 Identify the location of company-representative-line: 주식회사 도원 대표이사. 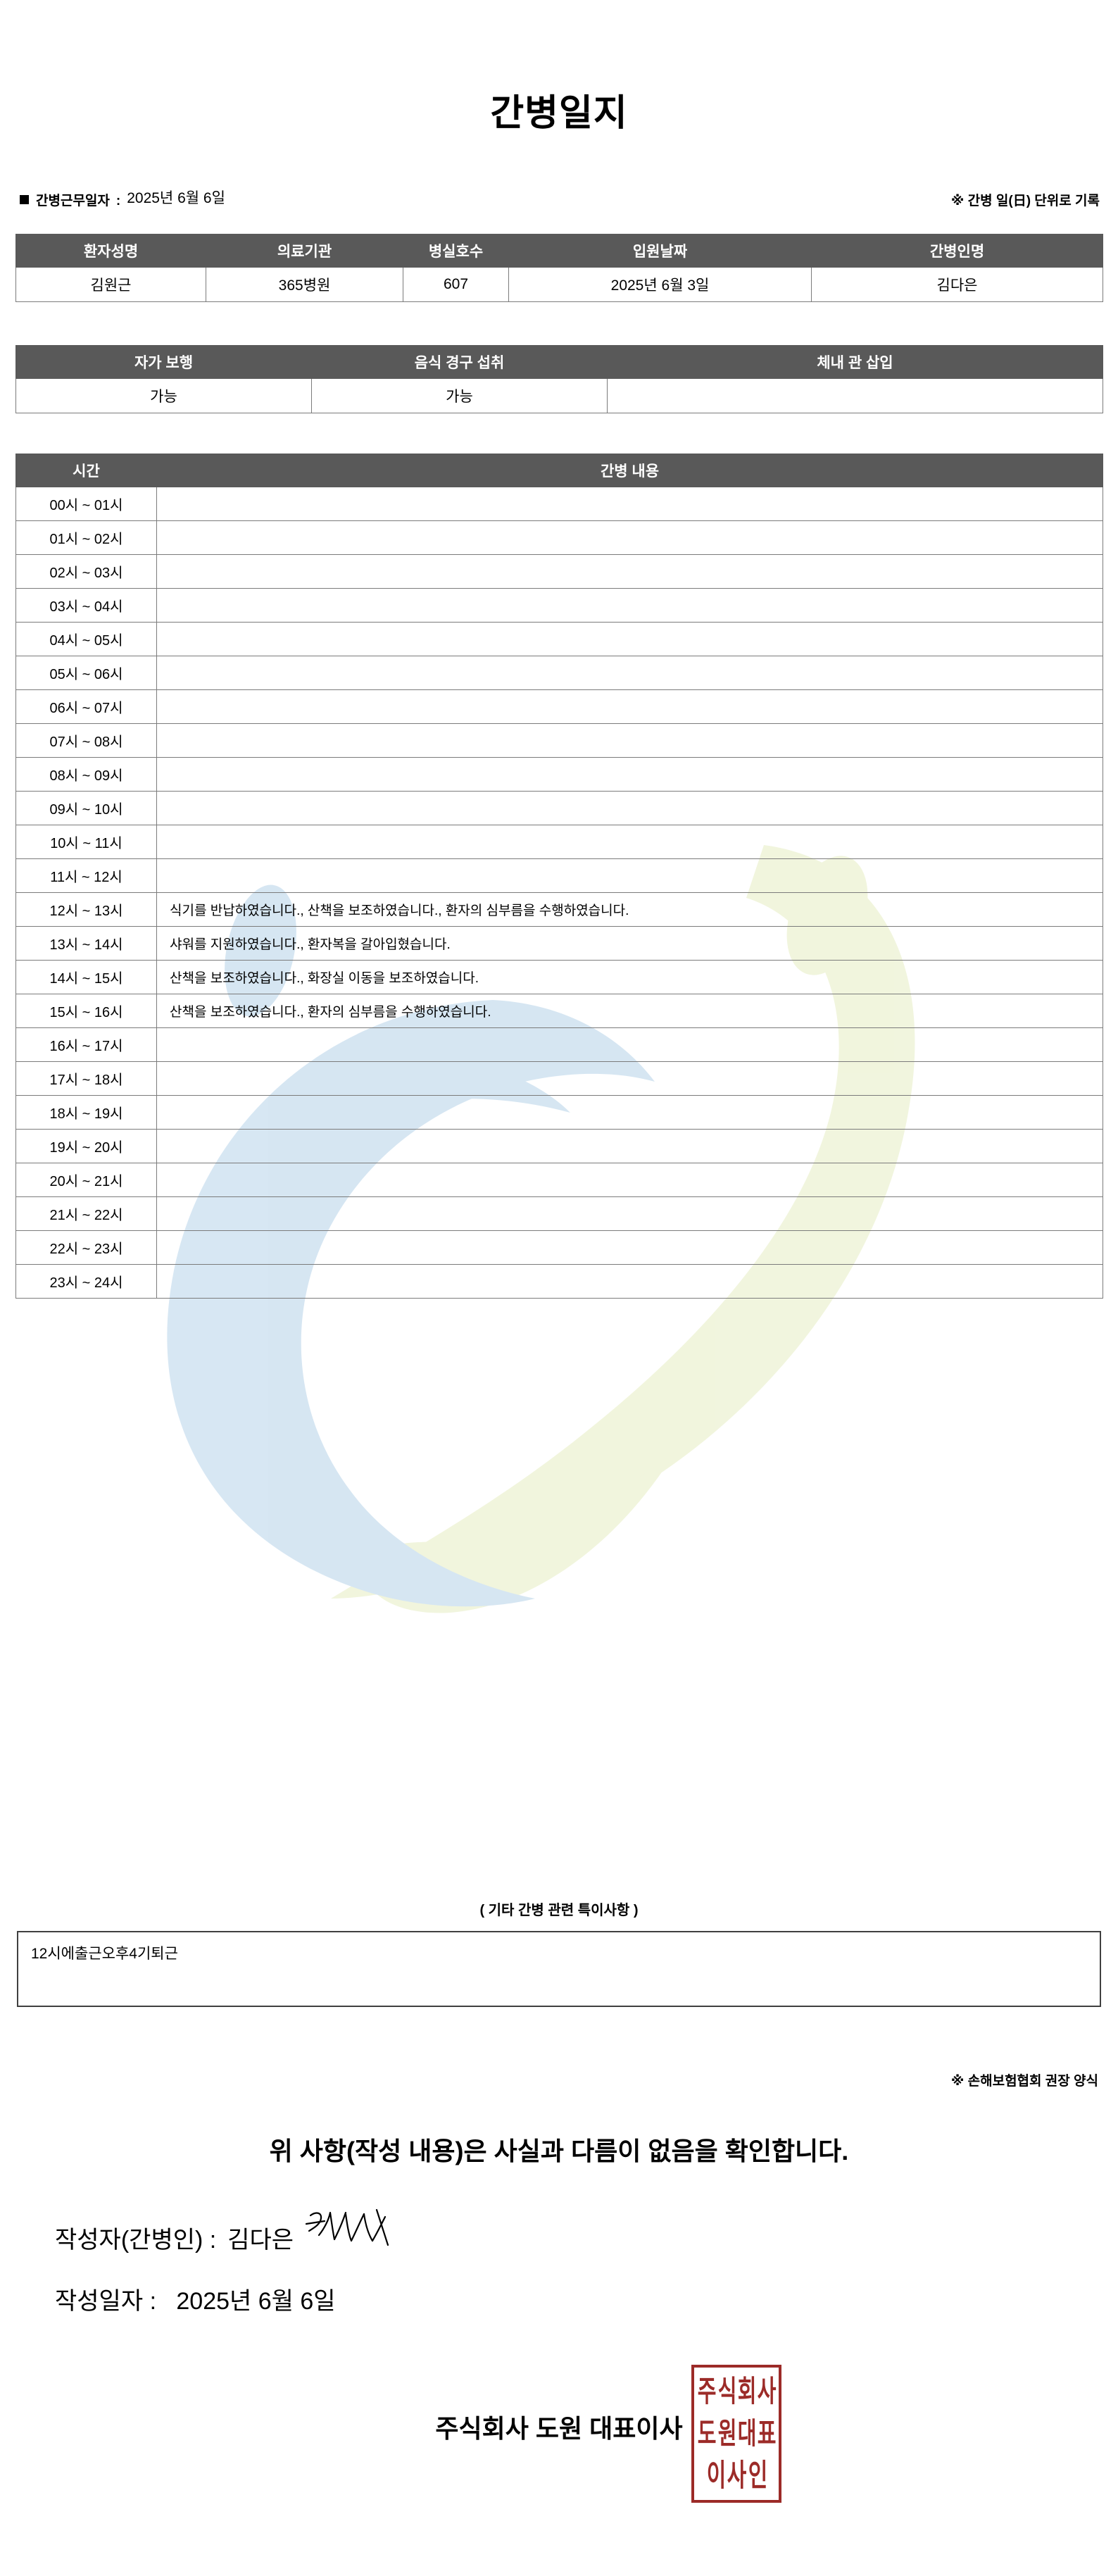
(559, 2428).